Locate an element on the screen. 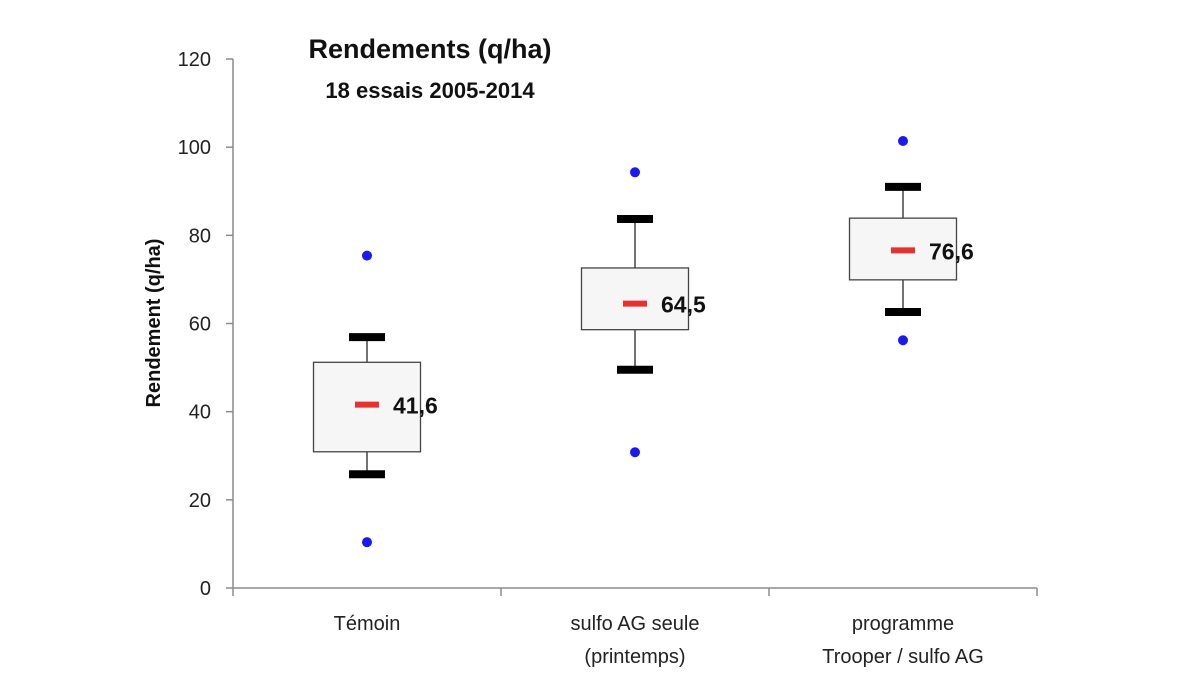 The height and width of the screenshot is (675, 1200). chart-subtitle: 18 essais 2005-2014 is located at coordinates (430, 90).